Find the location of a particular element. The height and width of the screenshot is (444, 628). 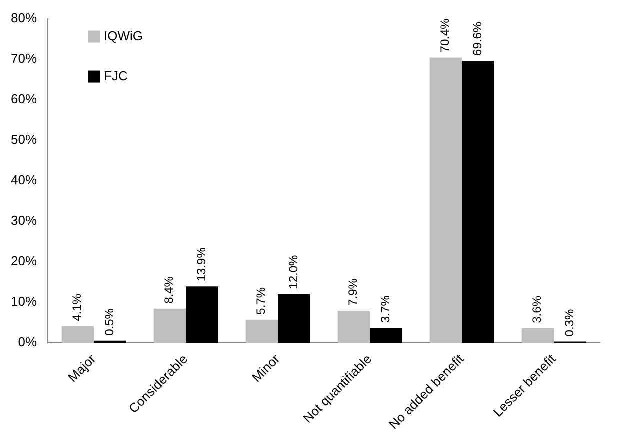

data-label: 69.6% is located at coordinates (477, 39).